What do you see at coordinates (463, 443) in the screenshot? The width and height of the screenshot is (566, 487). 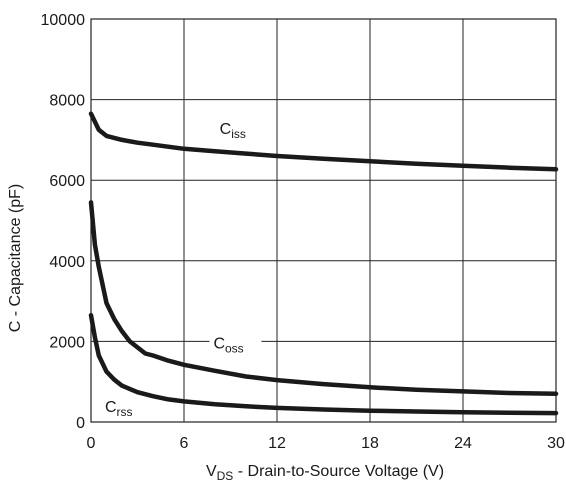 I see `x-tick-label: 24` at bounding box center [463, 443].